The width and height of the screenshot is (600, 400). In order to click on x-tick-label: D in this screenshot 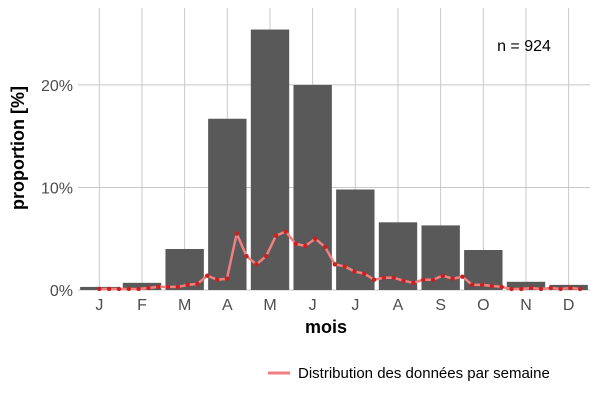, I will do `click(569, 305)`.